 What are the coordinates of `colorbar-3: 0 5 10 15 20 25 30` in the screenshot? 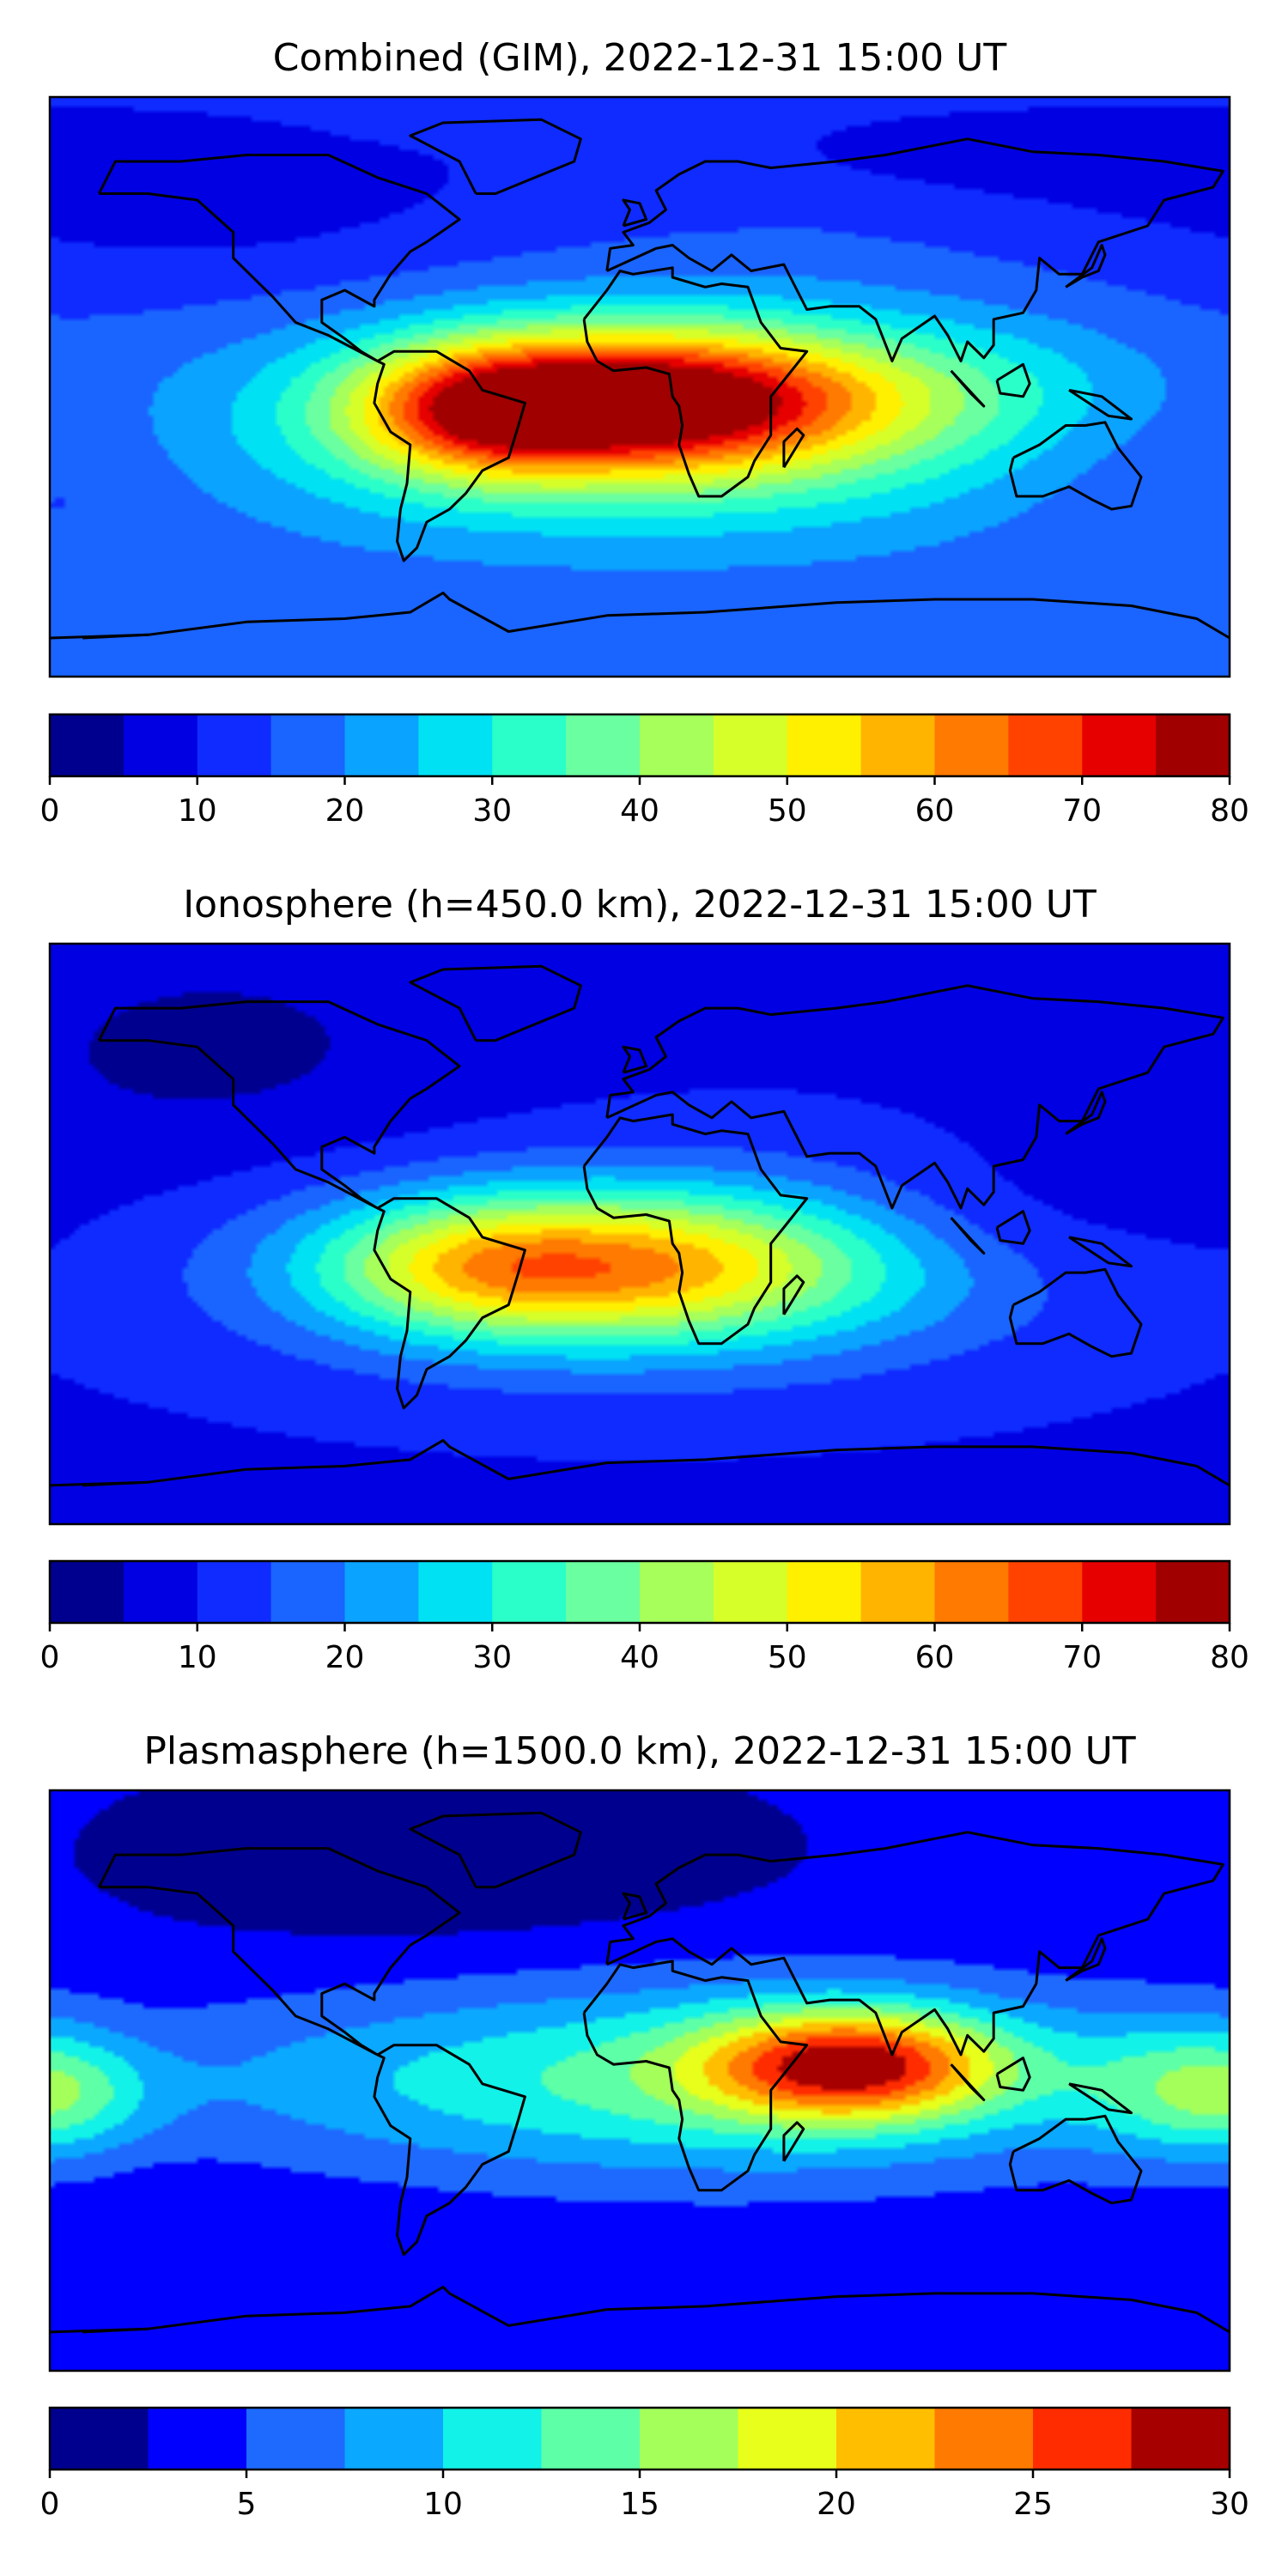 It's located at (644, 2464).